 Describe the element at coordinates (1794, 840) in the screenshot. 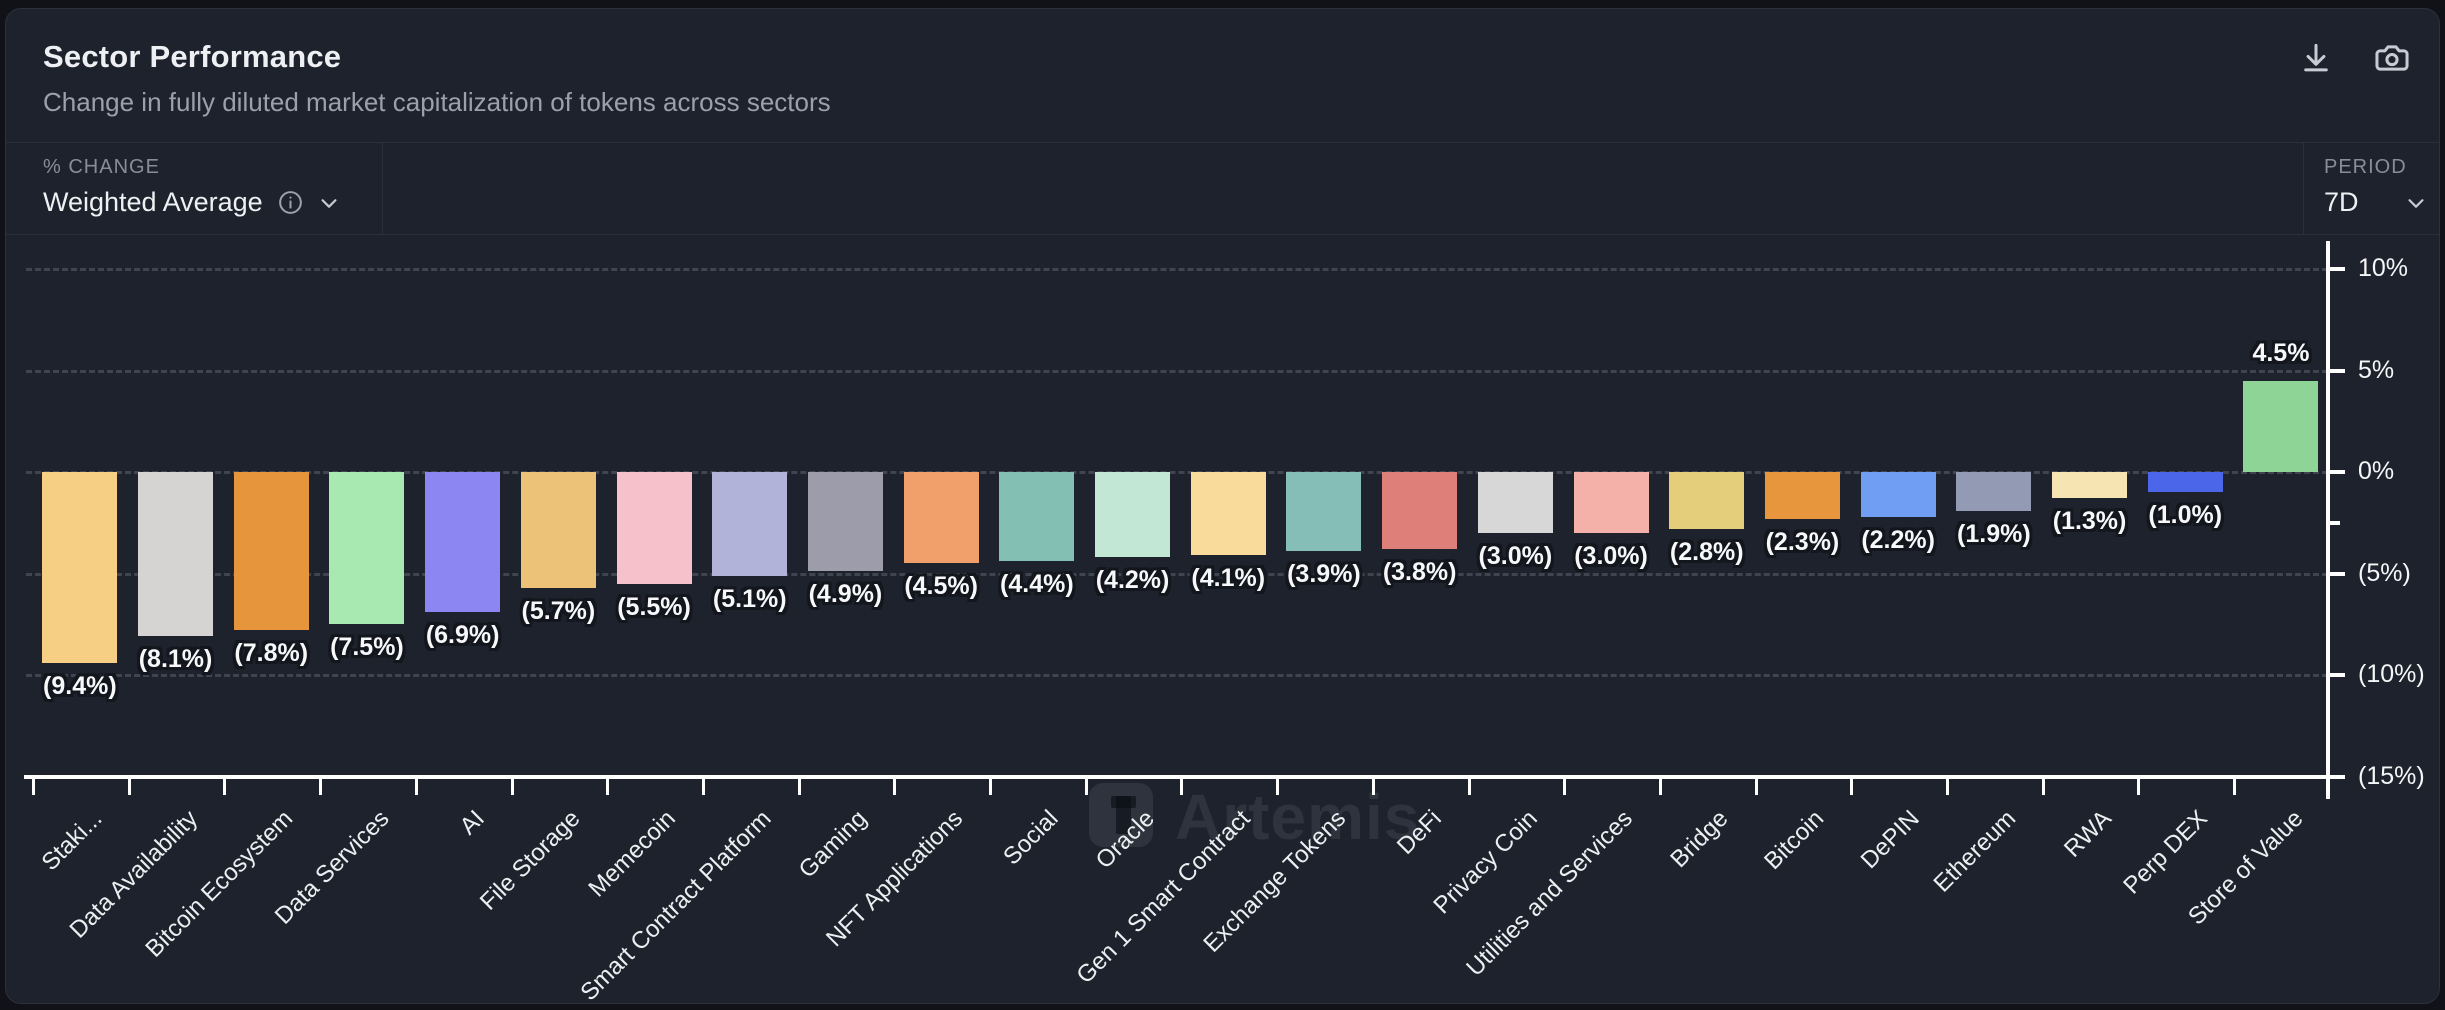

I see `x-axis-label: Bitcoin` at that location.